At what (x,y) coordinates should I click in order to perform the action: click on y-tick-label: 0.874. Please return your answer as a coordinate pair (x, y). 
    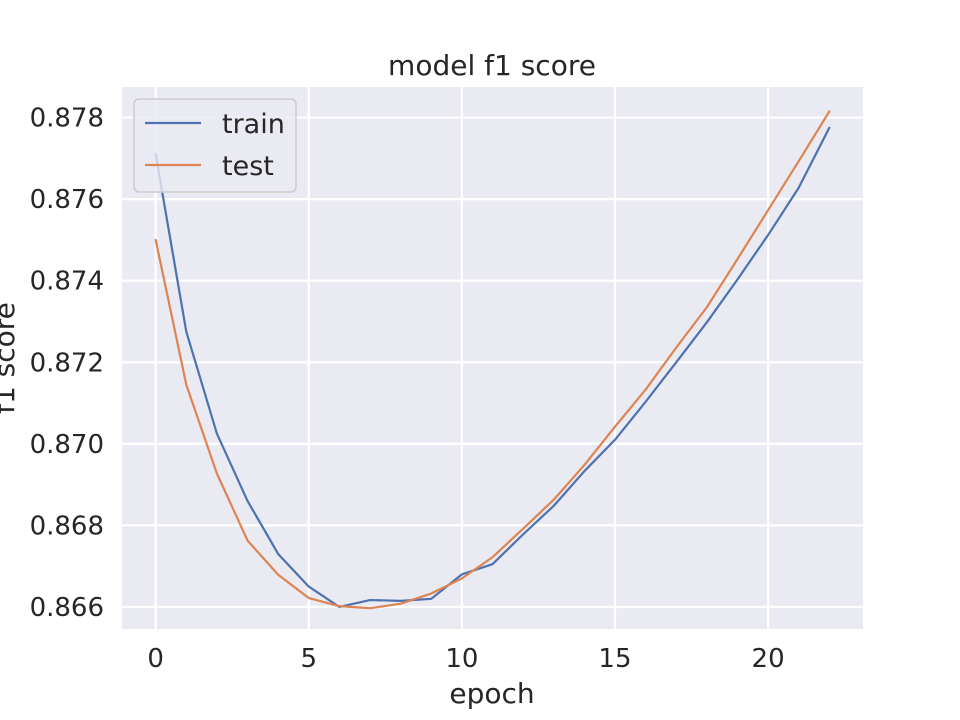
    Looking at the image, I should click on (67, 282).